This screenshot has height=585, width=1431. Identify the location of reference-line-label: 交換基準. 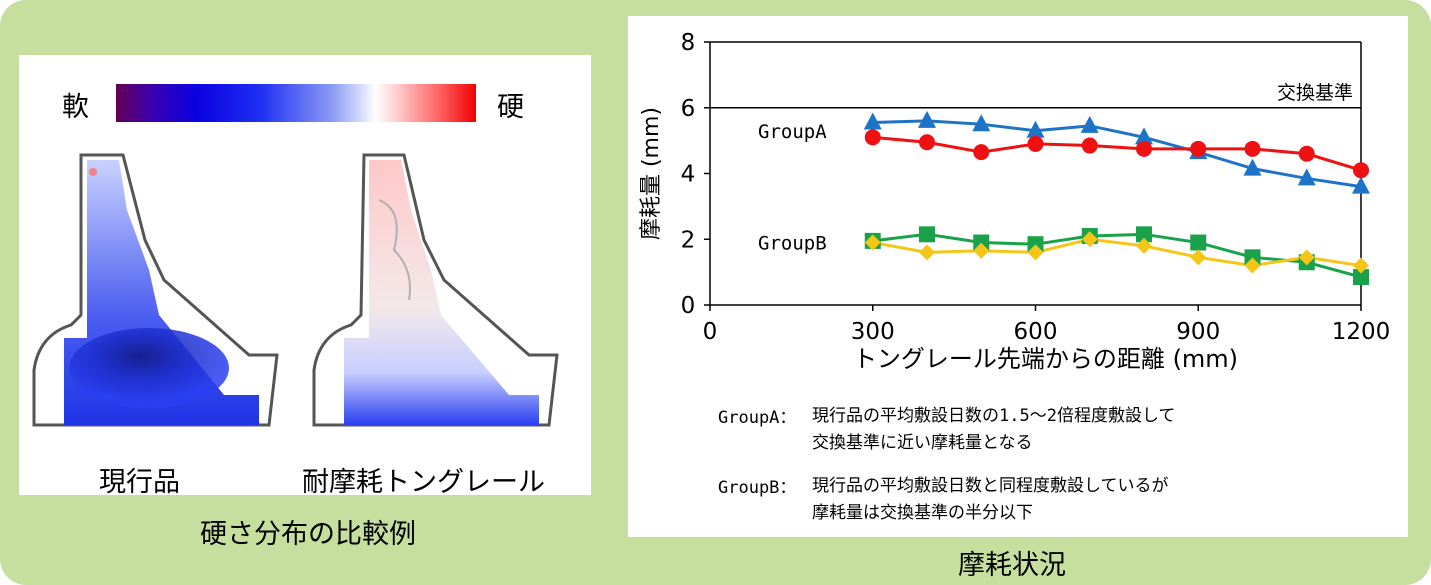
(1315, 93).